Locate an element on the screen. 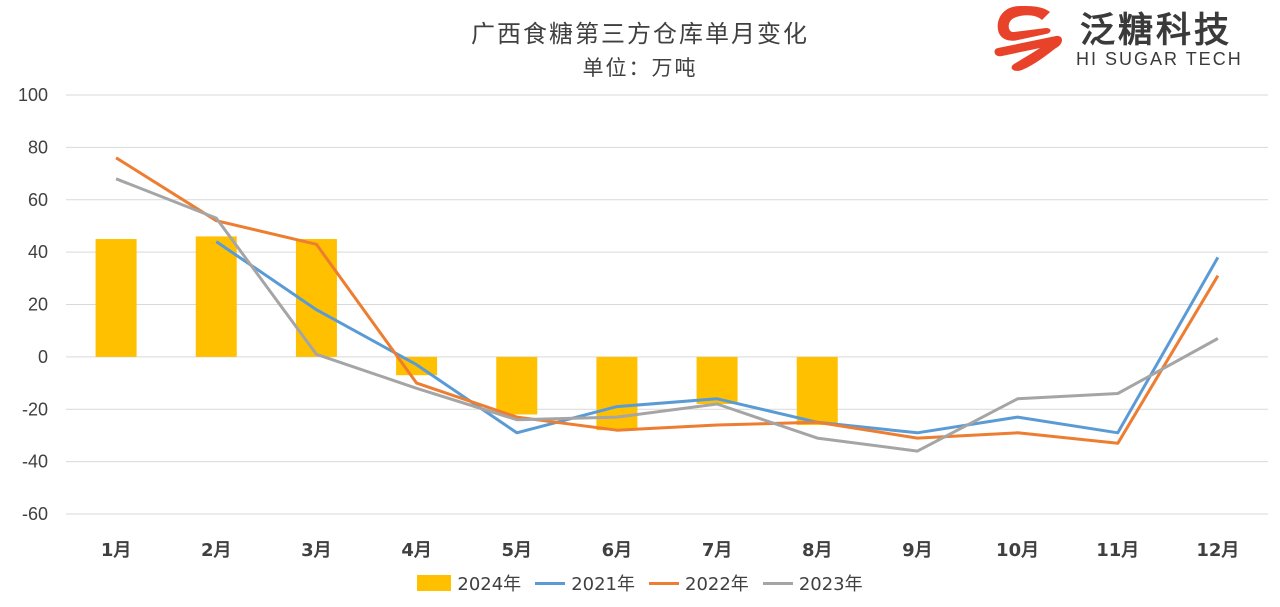 This screenshot has height=607, width=1280. y-tick-label: 0 is located at coordinates (43, 357).